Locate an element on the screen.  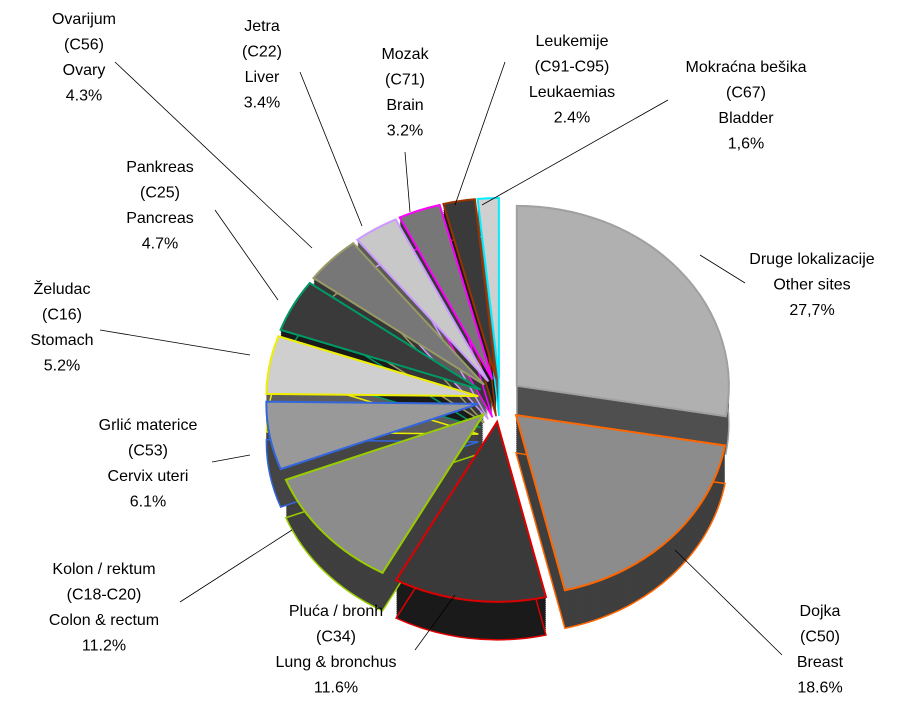
slice-label: Other sites is located at coordinates (811, 285).